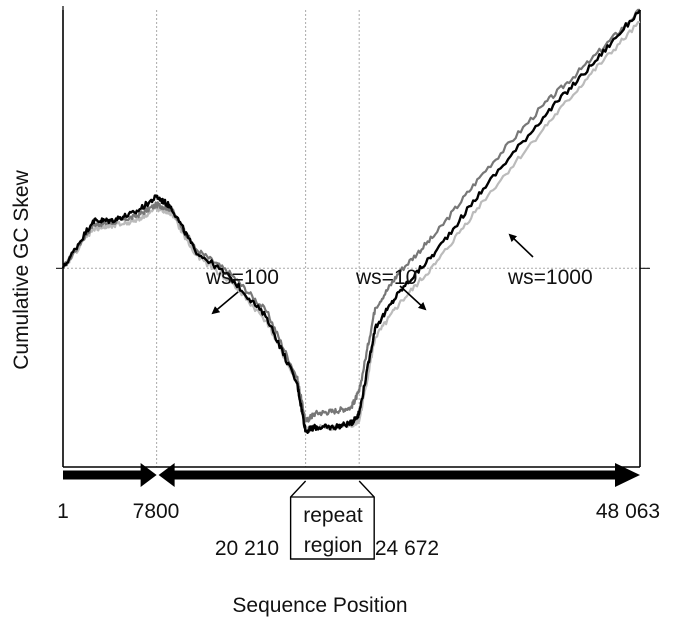 The height and width of the screenshot is (621, 686). Describe the element at coordinates (242, 277) in the screenshot. I see `annotation-ws100: ws=100` at that location.